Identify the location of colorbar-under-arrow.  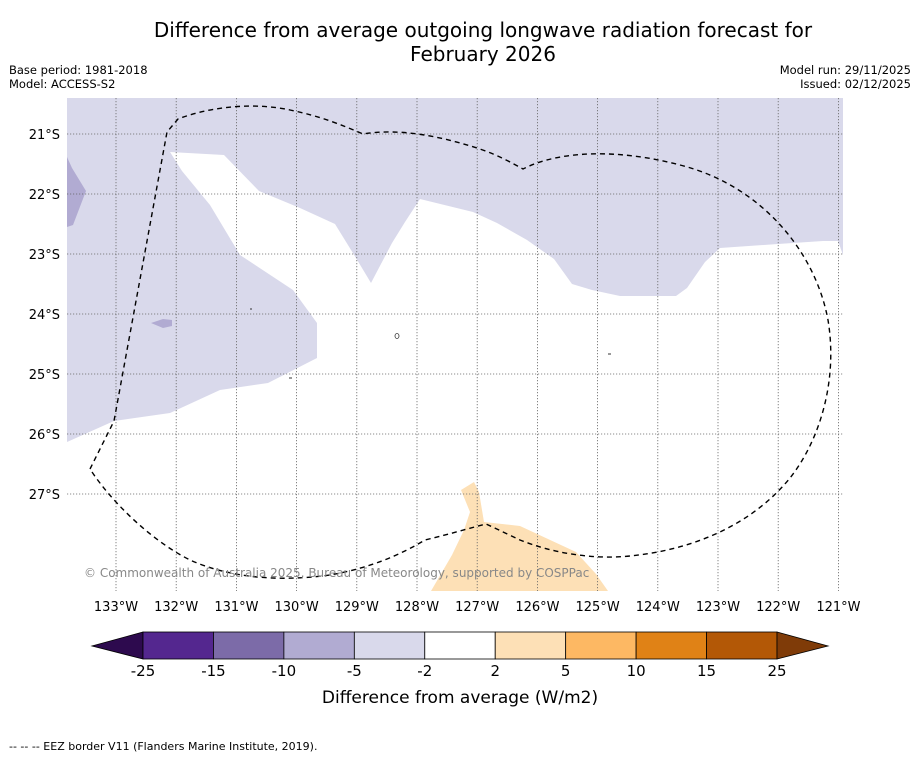
(117, 645).